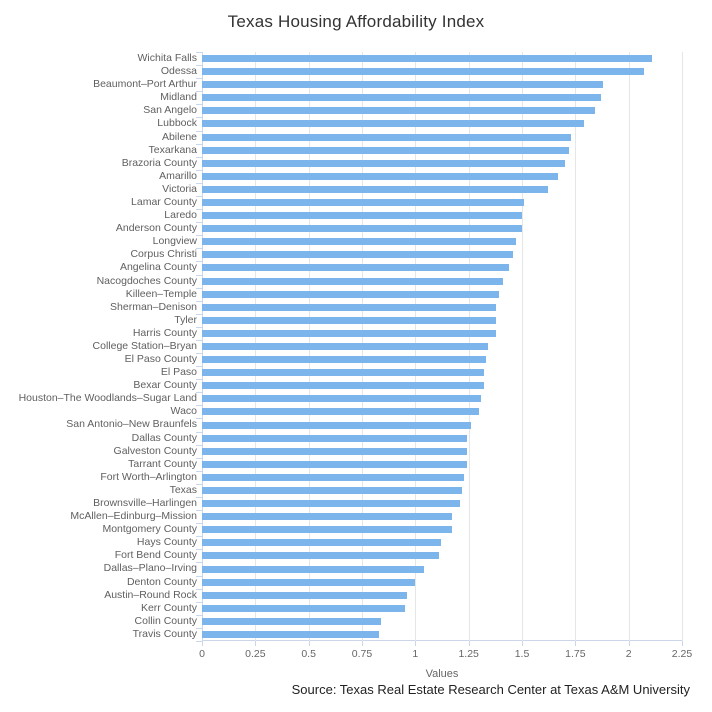 This screenshot has width=712, height=712. Describe the element at coordinates (185, 319) in the screenshot. I see `category-label: Tyler` at that location.